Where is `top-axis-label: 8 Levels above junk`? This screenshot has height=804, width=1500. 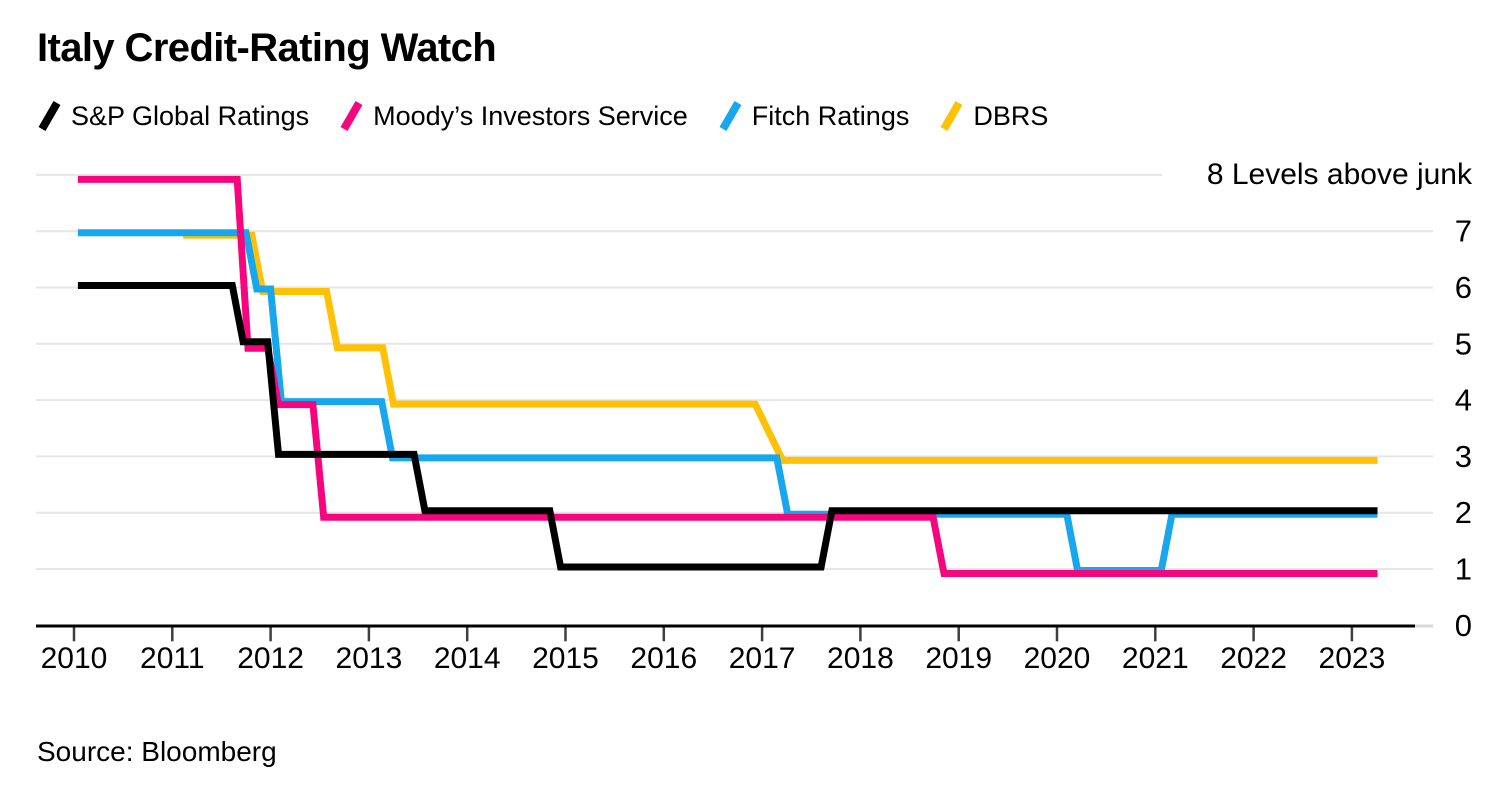
top-axis-label: 8 Levels above junk is located at coordinates (1339, 174).